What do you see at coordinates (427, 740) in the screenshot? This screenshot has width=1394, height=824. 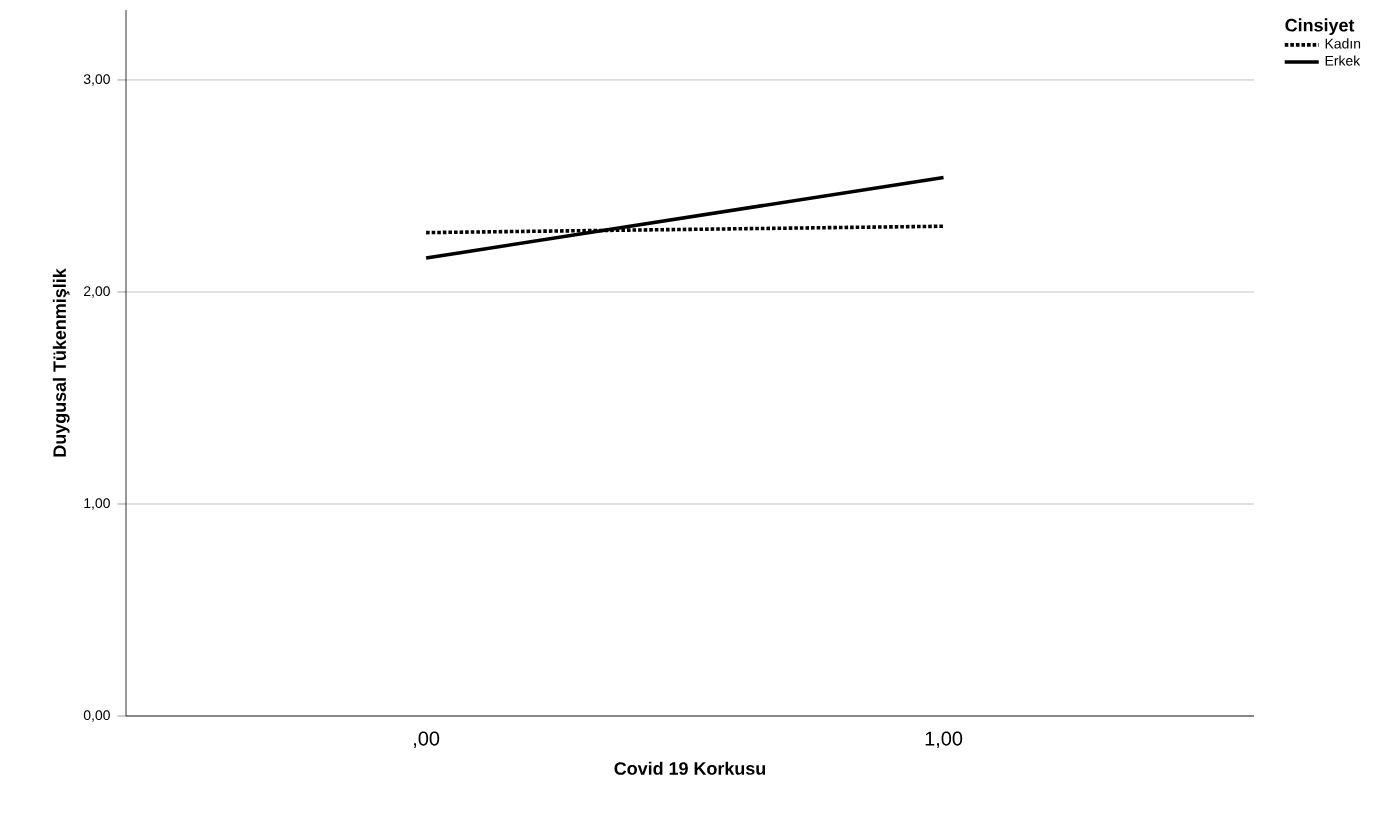 I see `x-tick-label: ,00` at bounding box center [427, 740].